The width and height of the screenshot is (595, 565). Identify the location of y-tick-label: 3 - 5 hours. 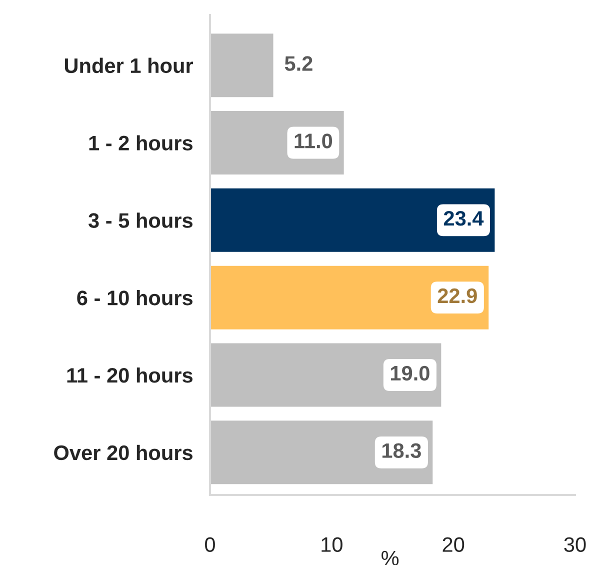
(140, 220).